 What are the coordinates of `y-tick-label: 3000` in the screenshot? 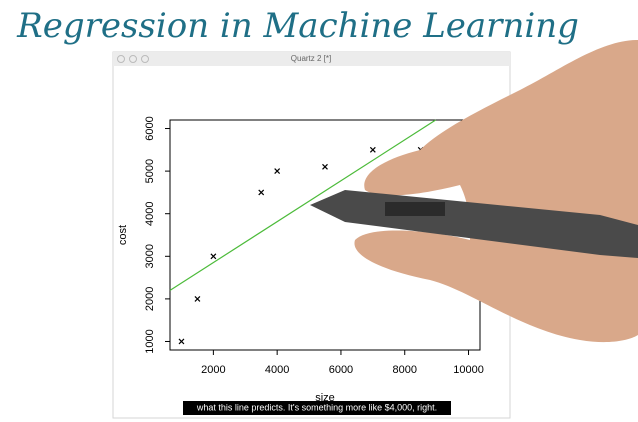 It's located at (150, 256).